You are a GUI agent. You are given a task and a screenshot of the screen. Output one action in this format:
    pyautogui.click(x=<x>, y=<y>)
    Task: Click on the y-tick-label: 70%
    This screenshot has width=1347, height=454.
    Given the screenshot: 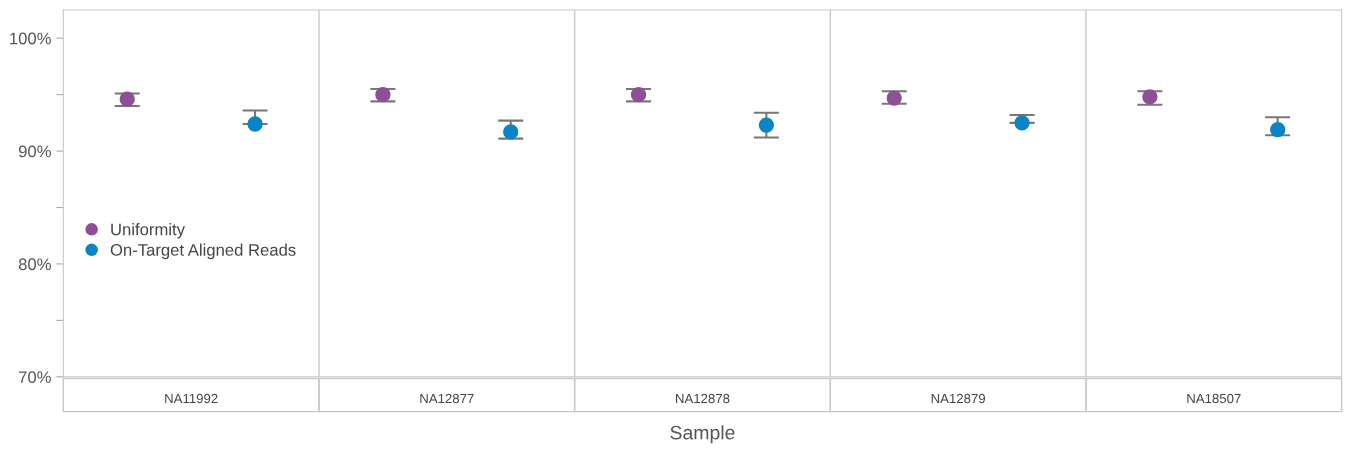 What is the action you would take?
    pyautogui.click(x=35, y=377)
    